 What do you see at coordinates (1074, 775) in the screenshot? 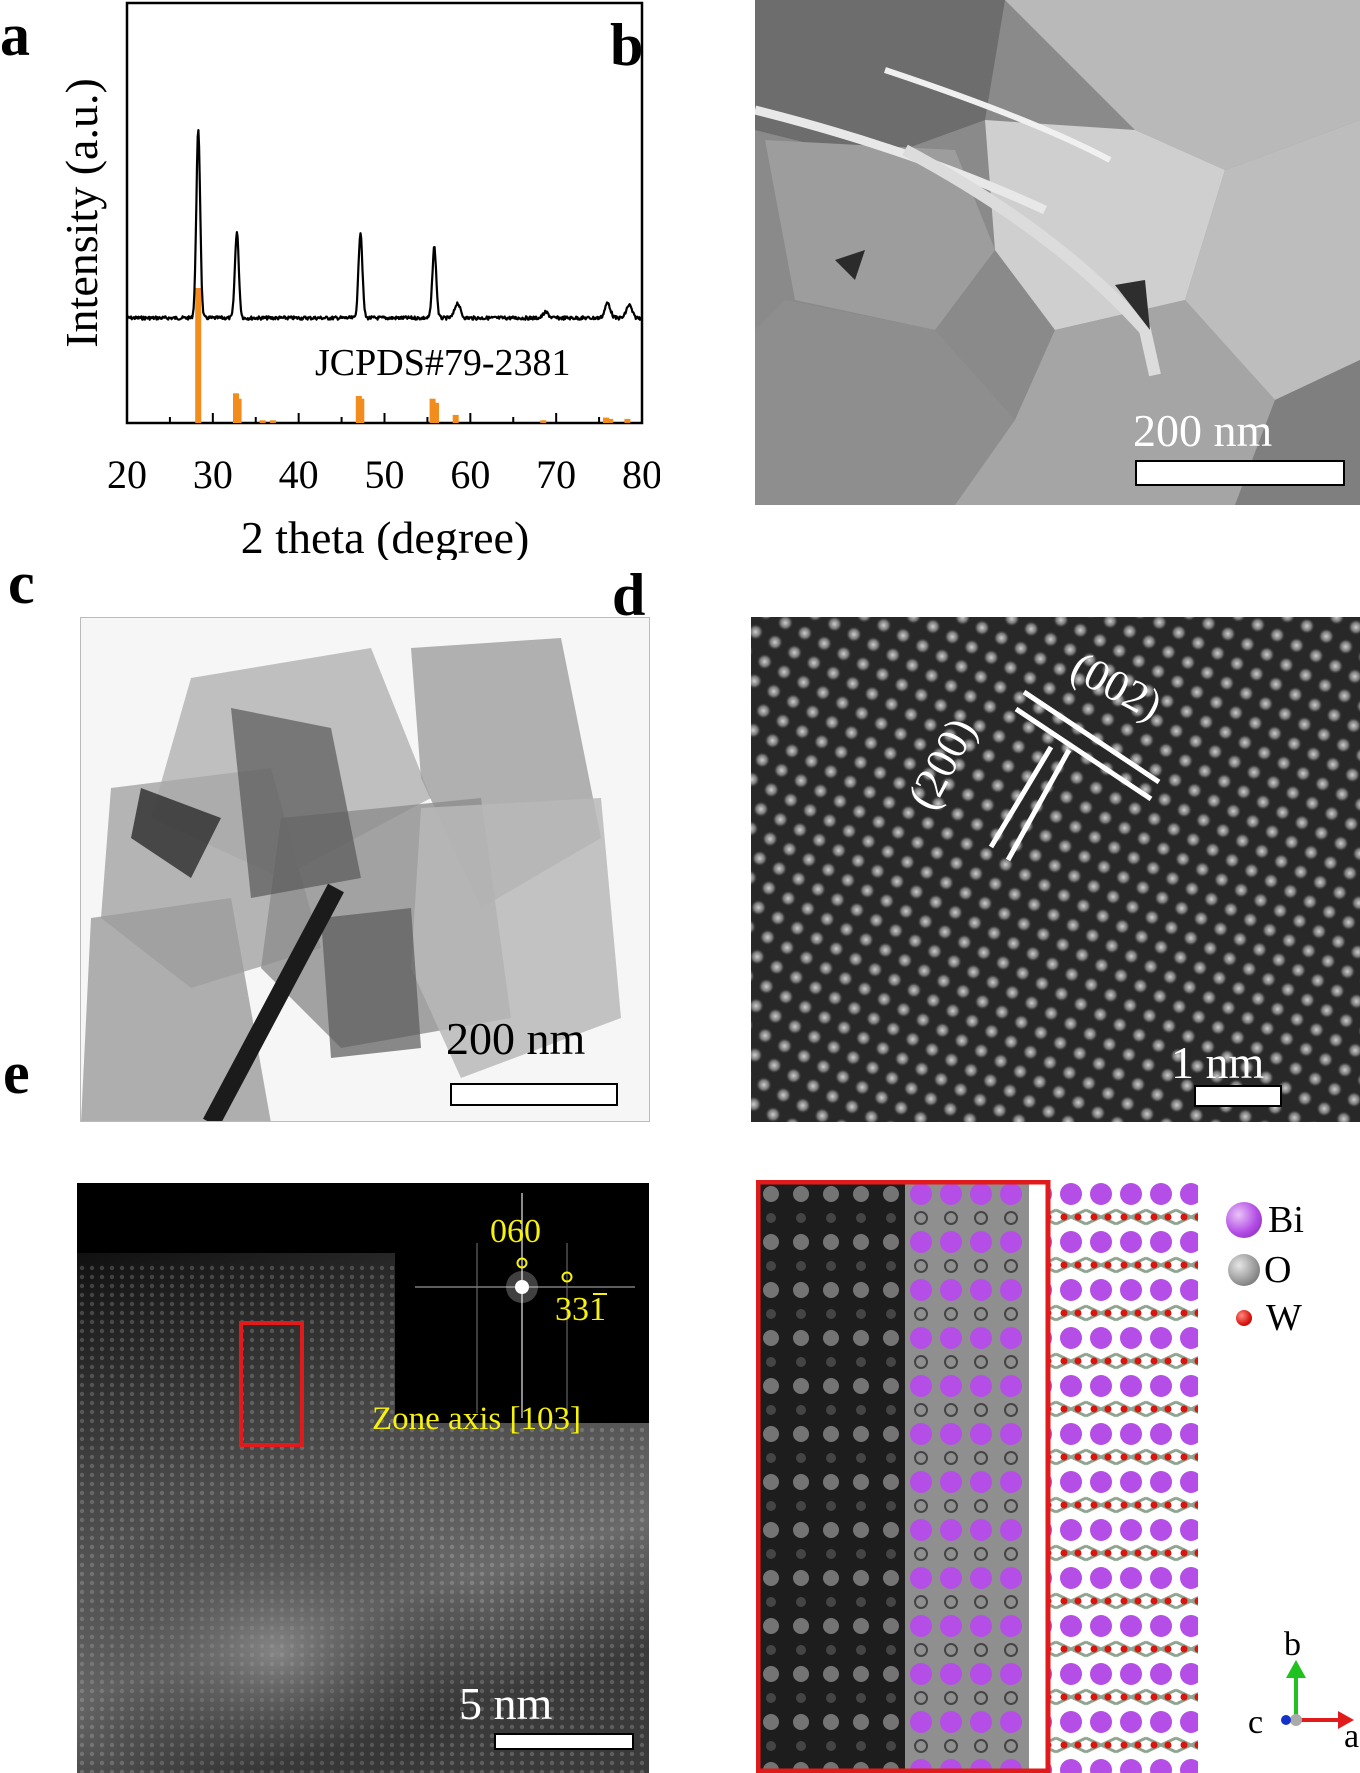
I see `lattice-plane-lines` at bounding box center [1074, 775].